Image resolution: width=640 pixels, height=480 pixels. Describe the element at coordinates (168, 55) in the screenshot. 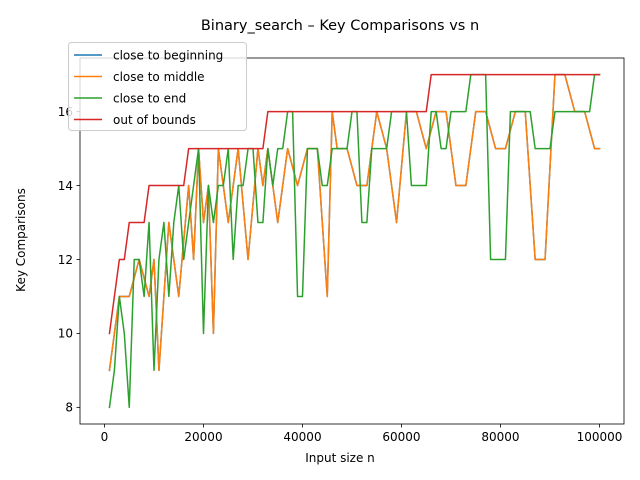

I see `legend-label-1: close to beginning` at that location.